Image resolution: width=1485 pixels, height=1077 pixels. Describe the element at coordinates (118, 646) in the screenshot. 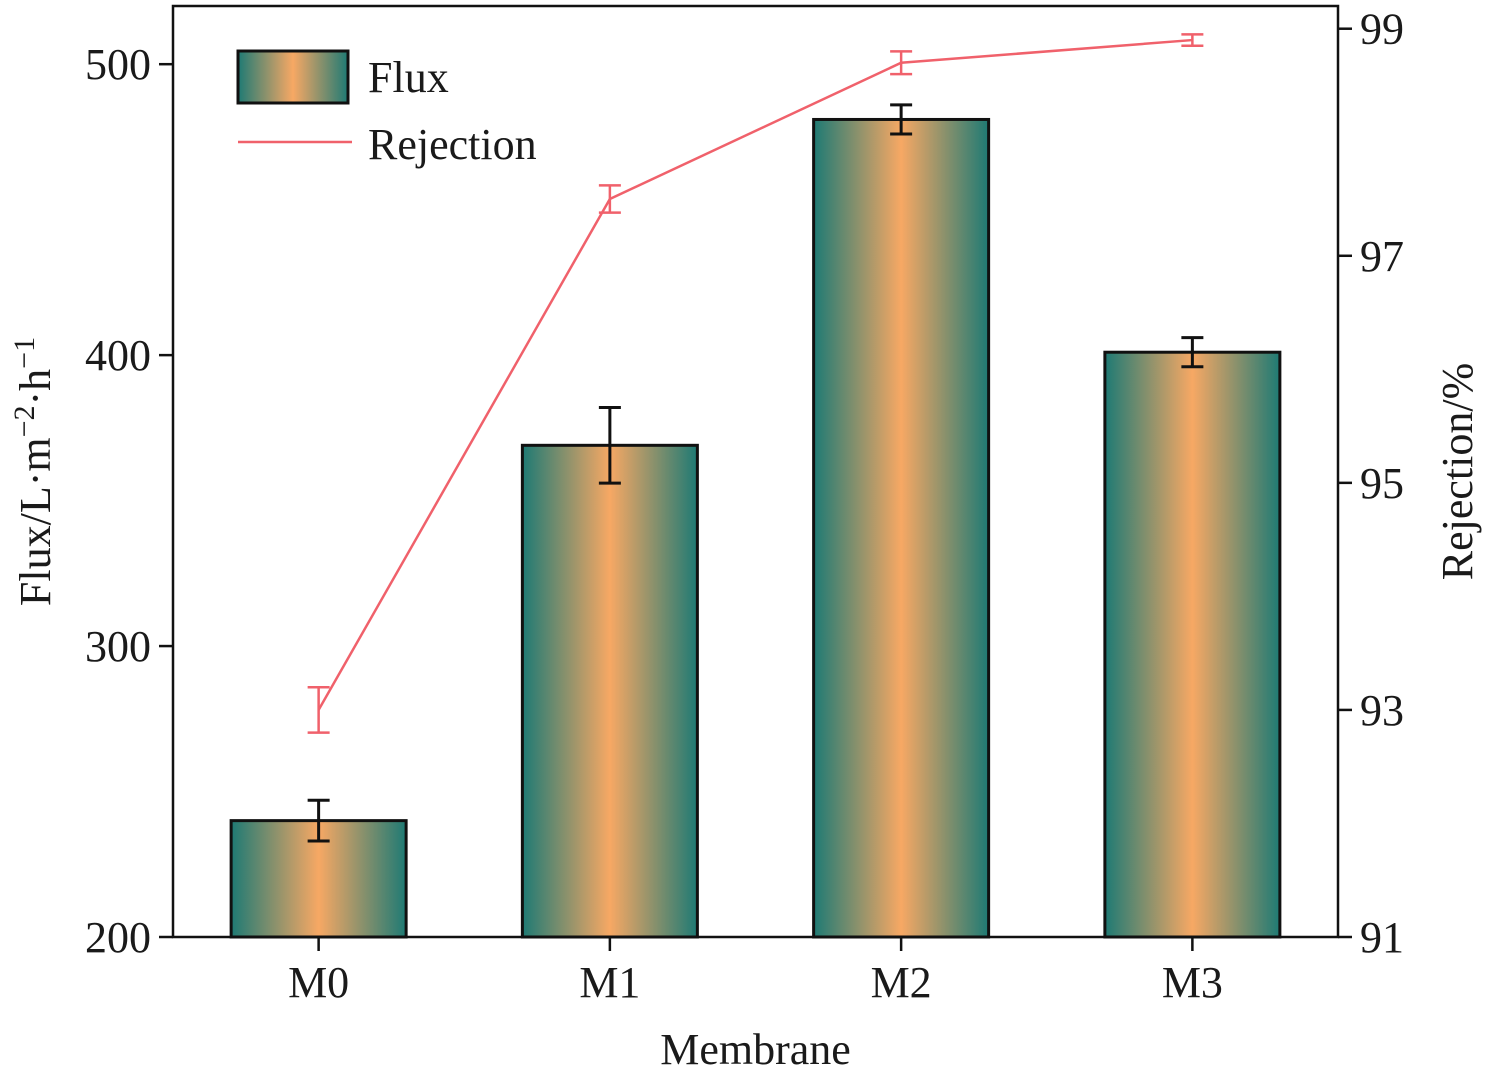

I see `left-y-tick-label: 300` at that location.